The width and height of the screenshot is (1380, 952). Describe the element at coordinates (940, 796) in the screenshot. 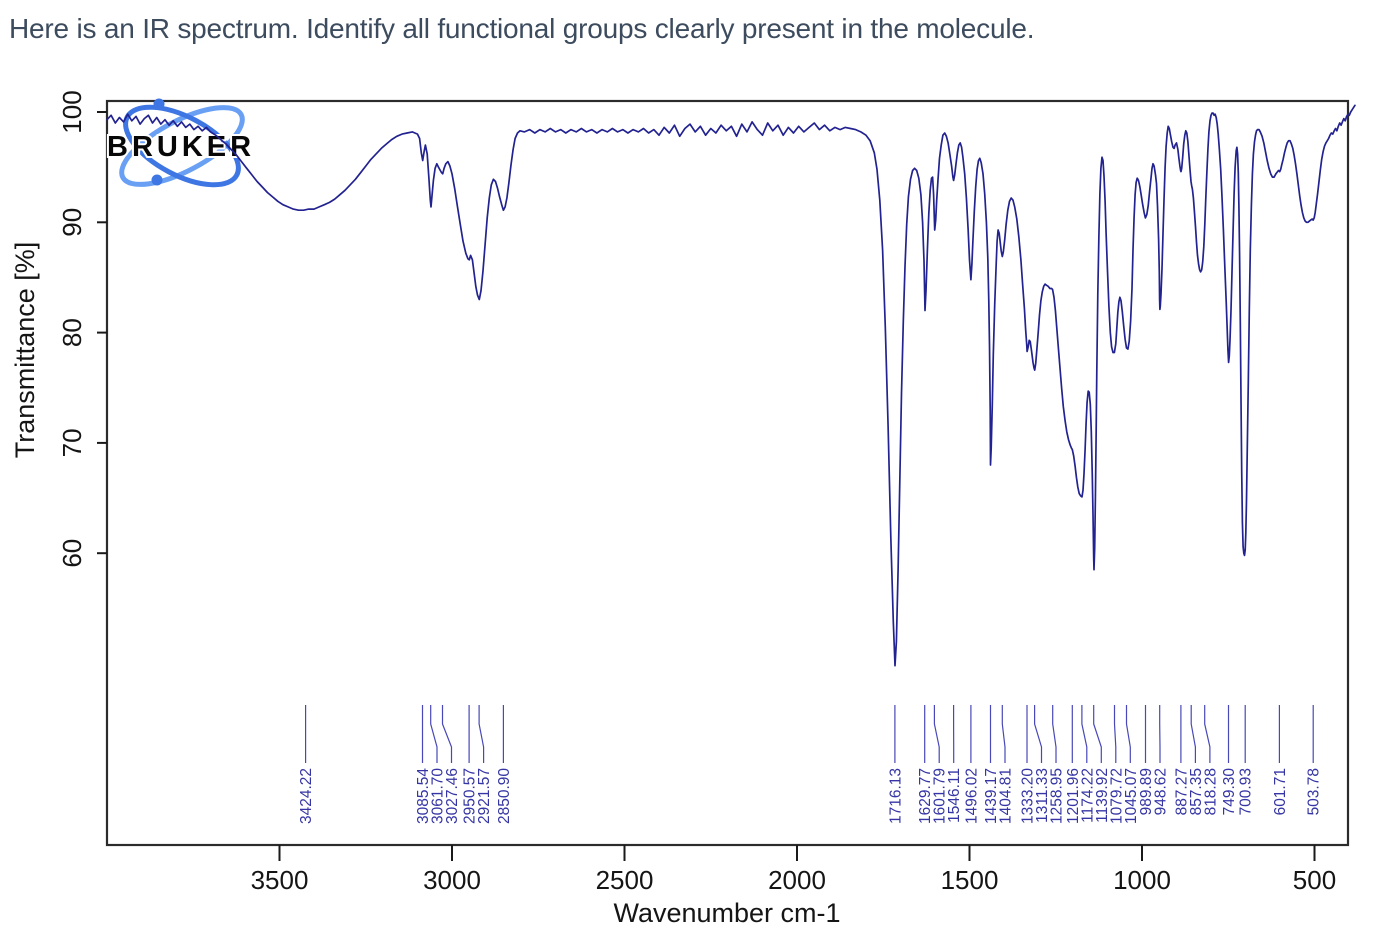

I see `peak-label: 1601.79` at that location.